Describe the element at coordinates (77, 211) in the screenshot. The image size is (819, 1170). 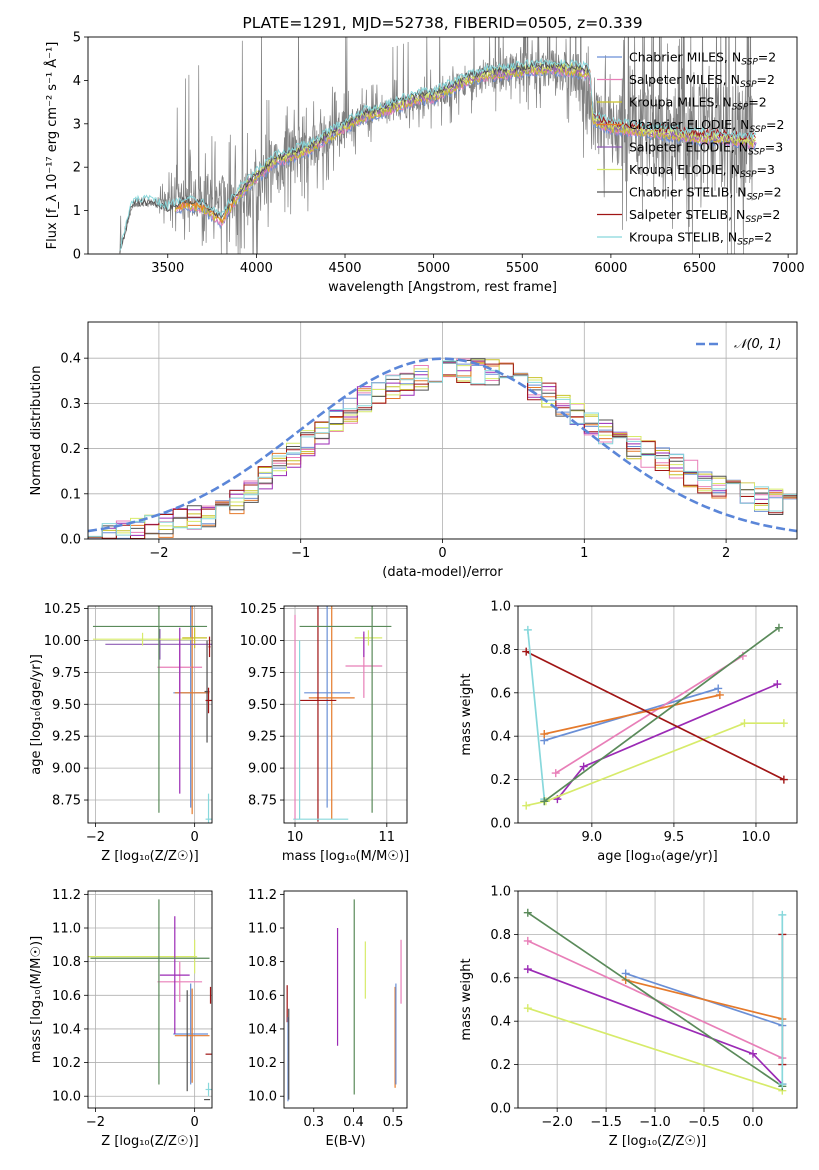
I see `y-tick-label: 1` at that location.